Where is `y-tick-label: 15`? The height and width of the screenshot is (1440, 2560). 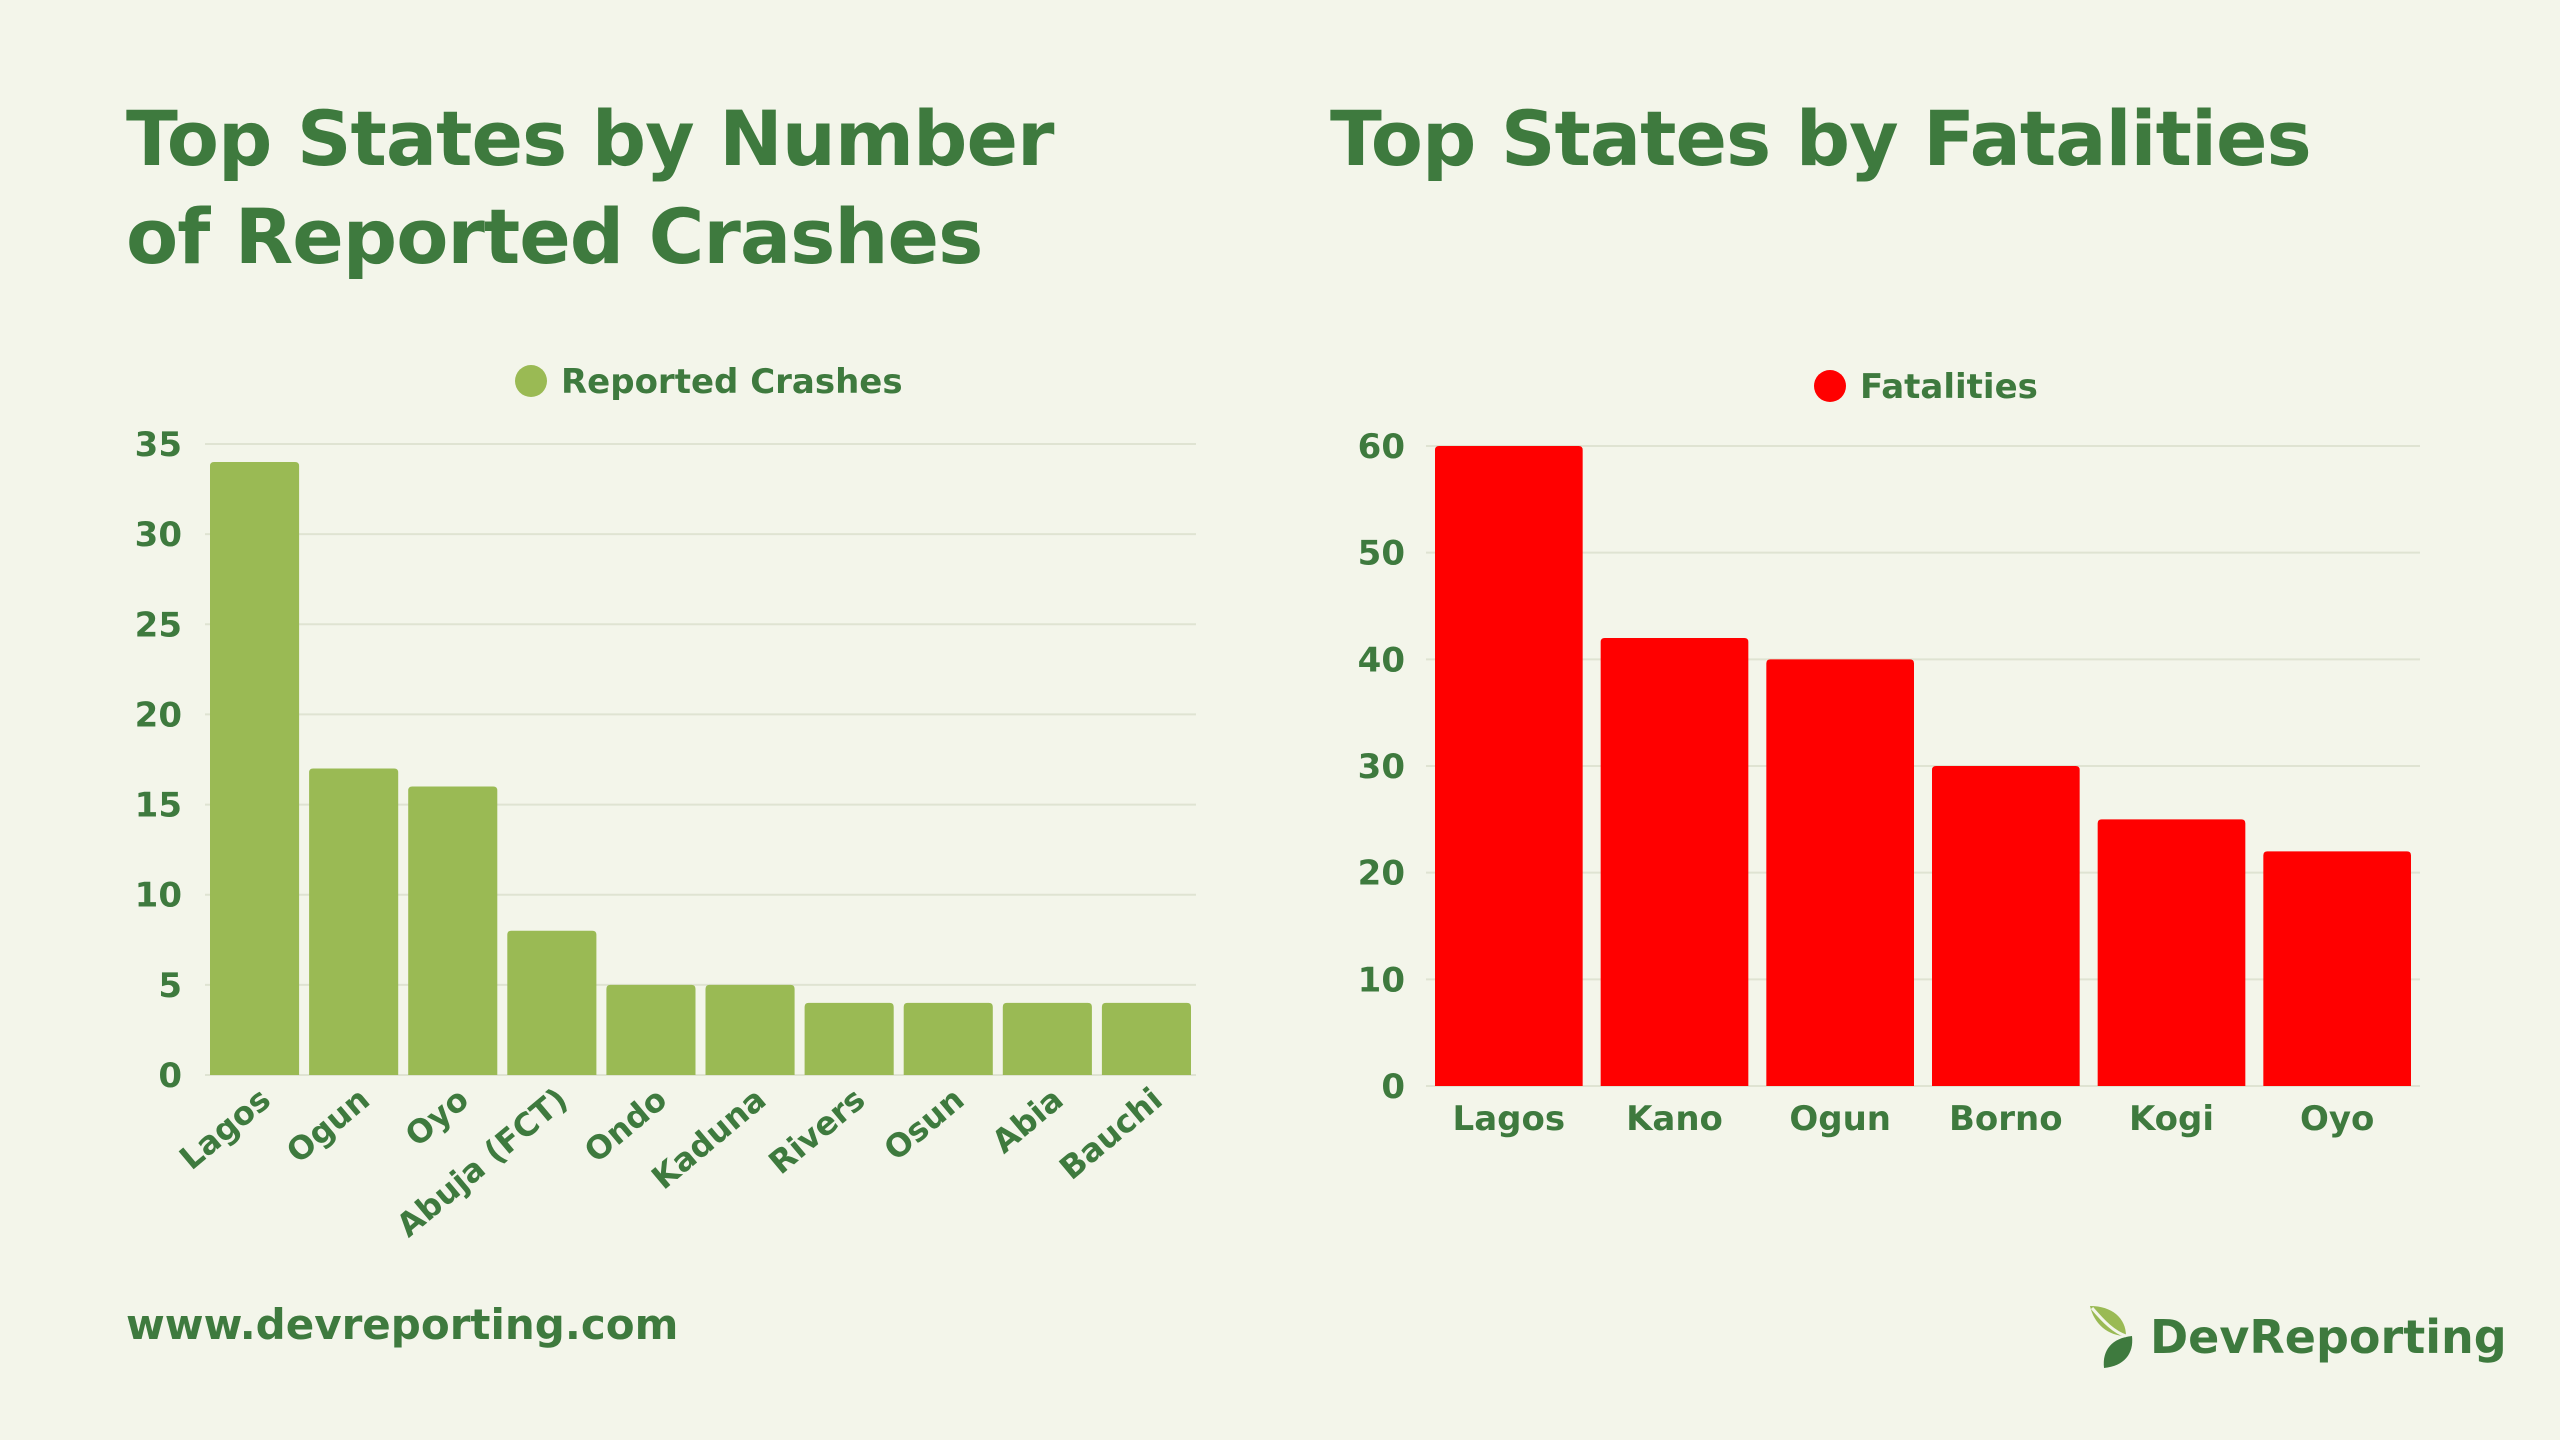 y-tick-label: 15 is located at coordinates (158, 806).